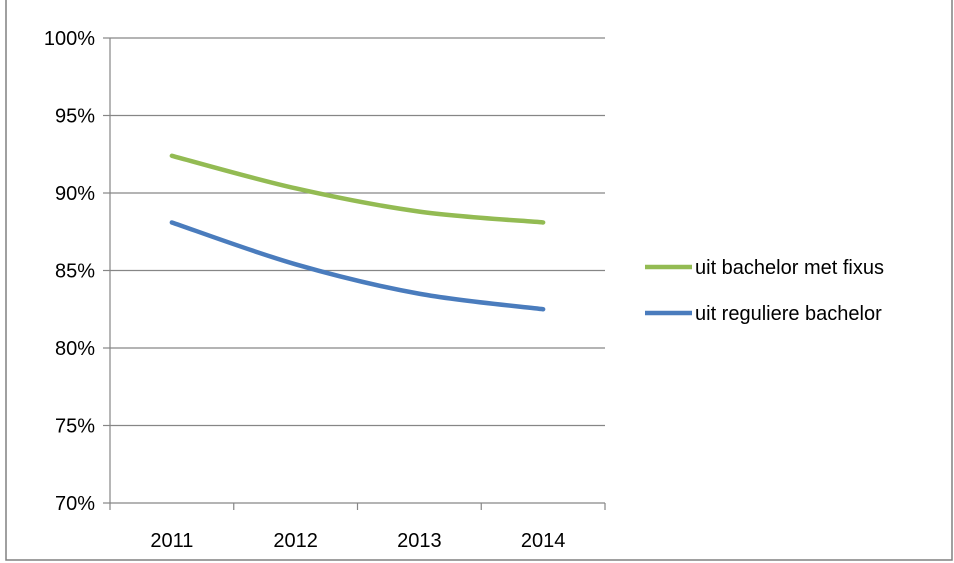  What do you see at coordinates (69, 39) in the screenshot?
I see `y-tick-label: 100%` at bounding box center [69, 39].